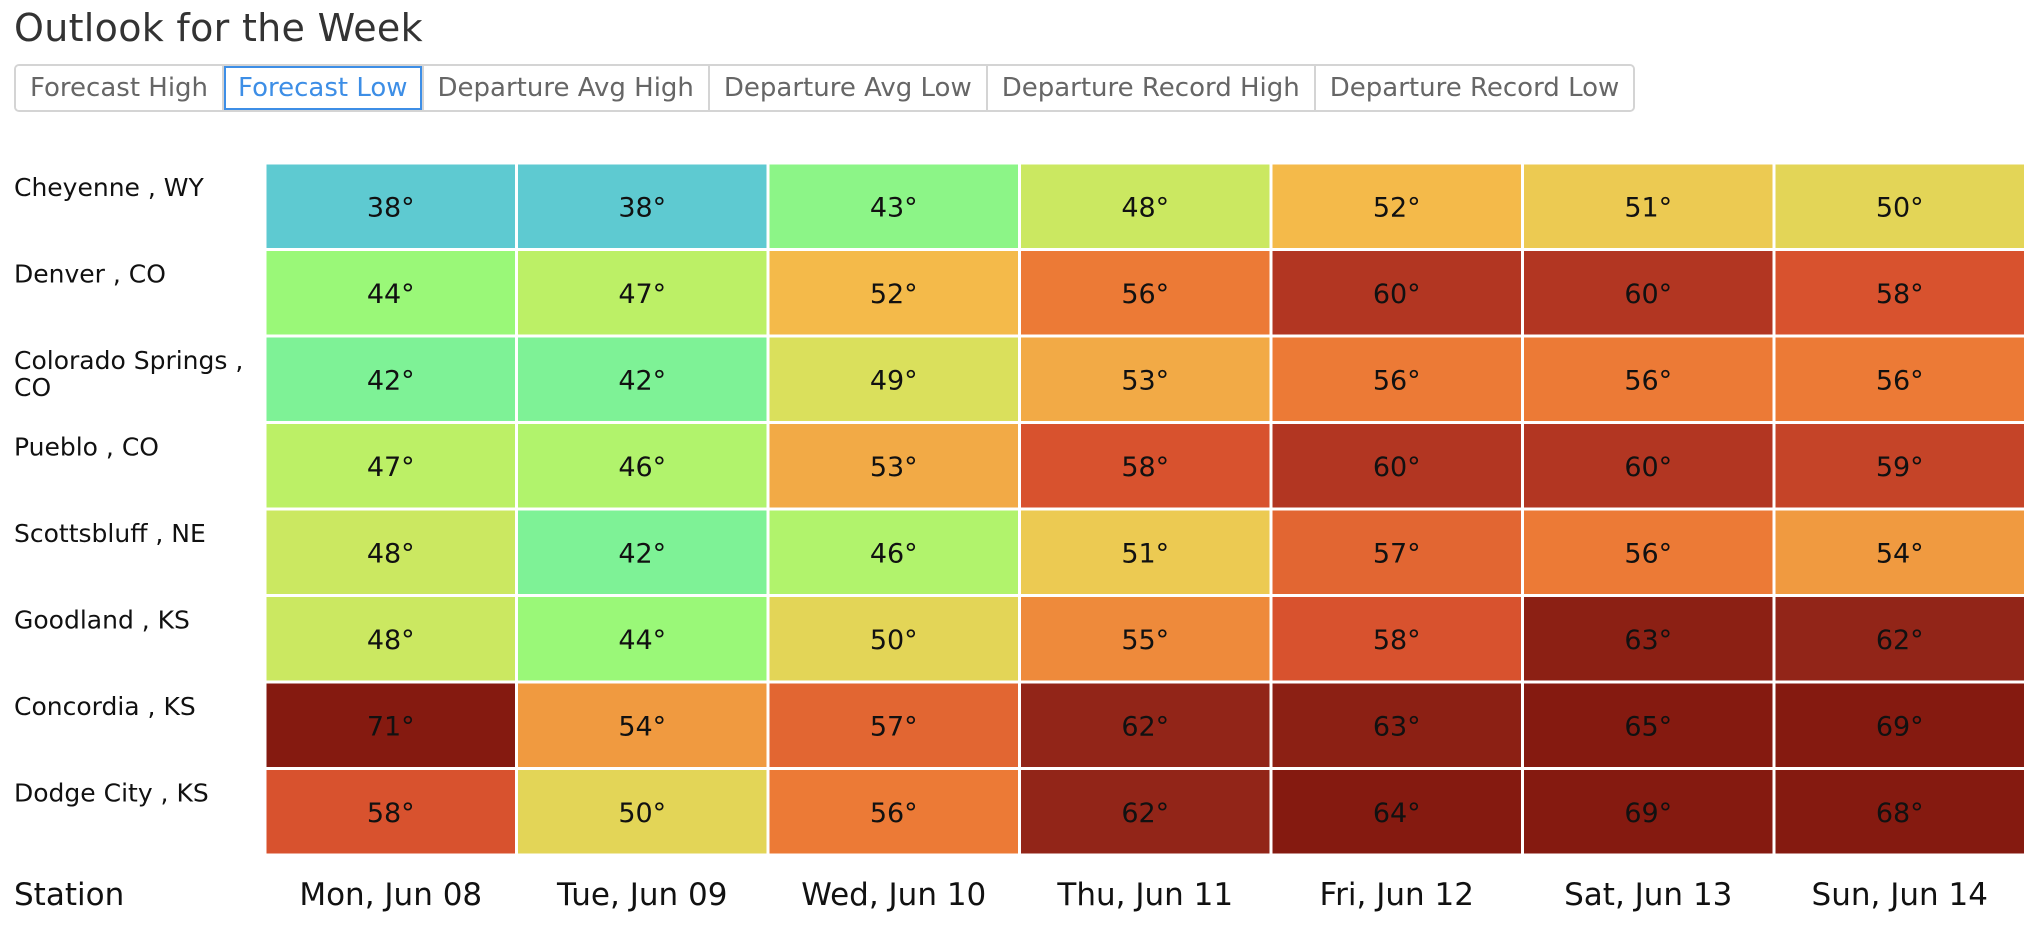 This screenshot has width=2044, height=932. I want to click on cell-value-label: 54°, so click(1900, 553).